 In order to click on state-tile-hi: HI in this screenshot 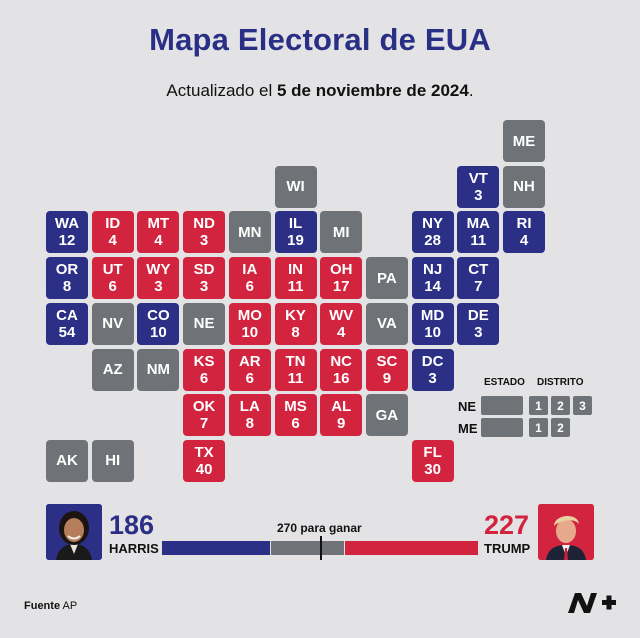, I will do `click(112, 460)`.